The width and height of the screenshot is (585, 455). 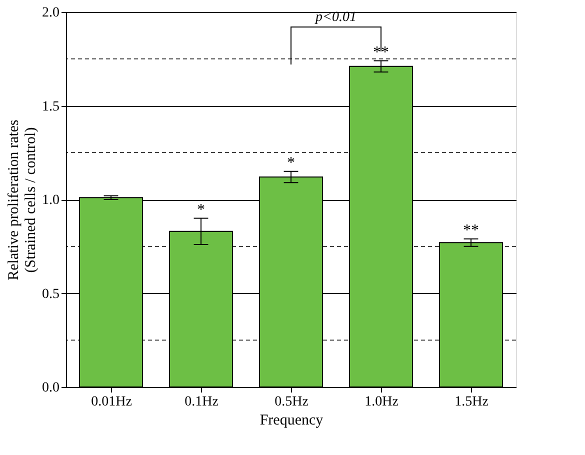 I want to click on y-tick-label: 1.0, so click(x=51, y=200).